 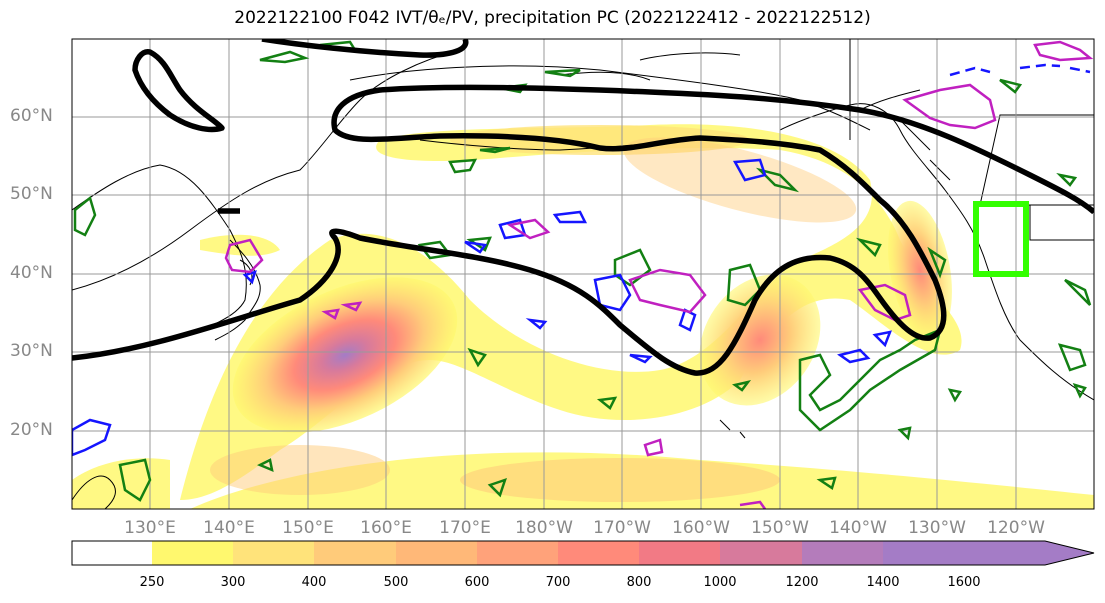 What do you see at coordinates (386, 528) in the screenshot?
I see `lon-label-160e: 160°E` at bounding box center [386, 528].